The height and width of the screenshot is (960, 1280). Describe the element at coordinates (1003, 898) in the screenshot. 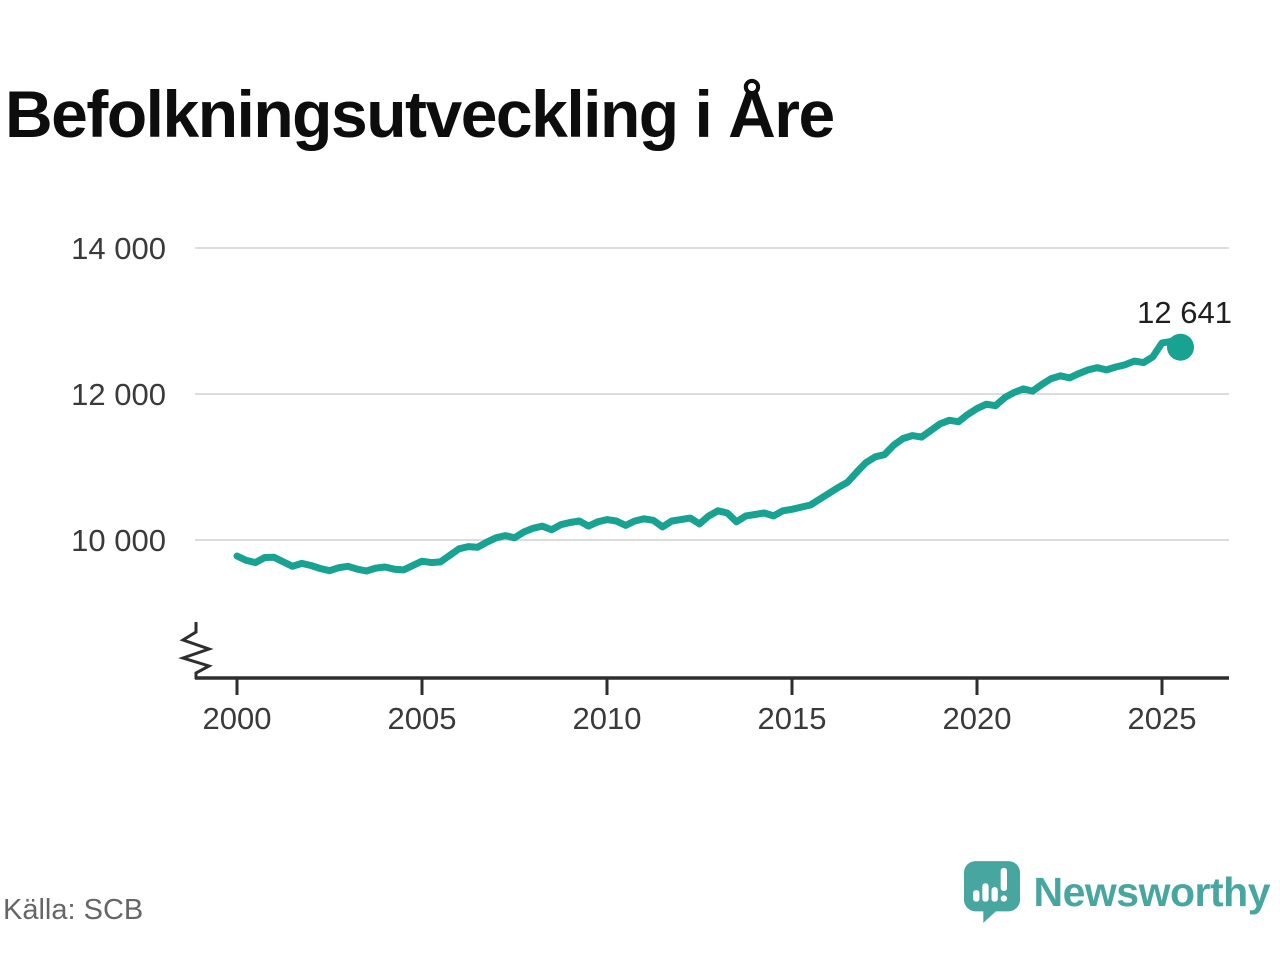

I see `exclamation-dot` at that location.